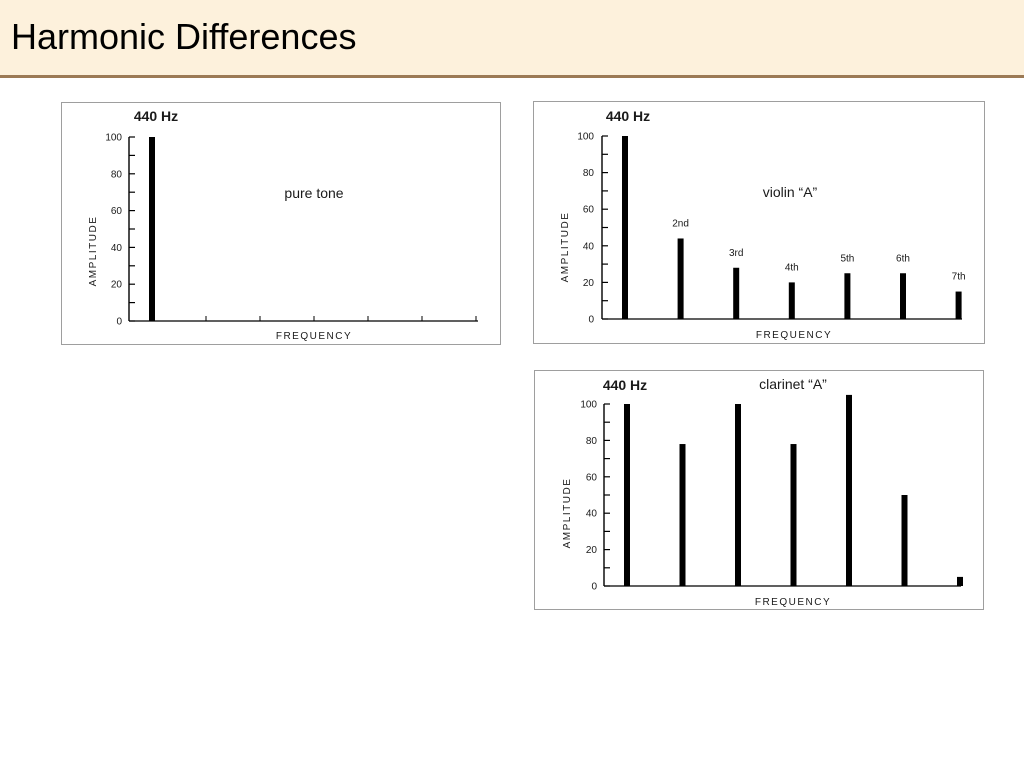 This screenshot has width=1024, height=768. Describe the element at coordinates (184, 36) in the screenshot. I see `slide-title: Harmonic Differences` at that location.